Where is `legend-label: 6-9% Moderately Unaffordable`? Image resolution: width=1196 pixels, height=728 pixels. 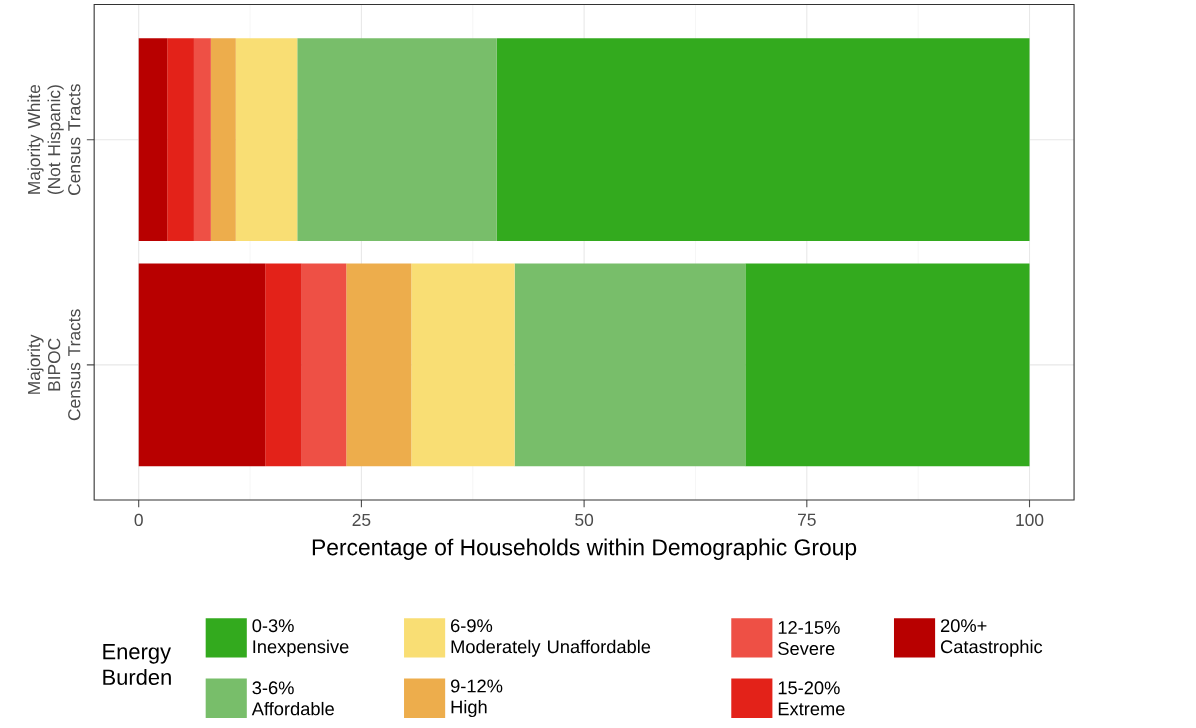
legend-label: 6-9% Moderately Unaffordable is located at coordinates (551, 638).